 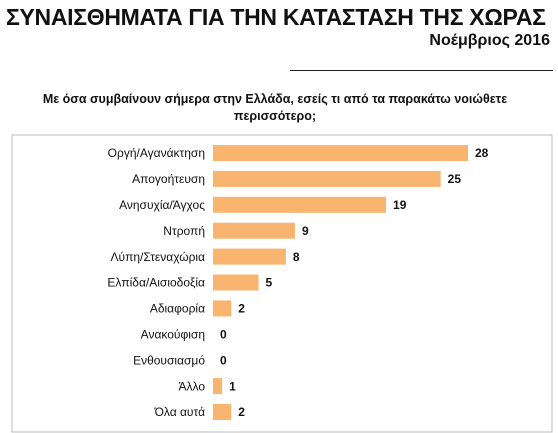 I want to click on category-label: Ντροπή, so click(x=184, y=231).